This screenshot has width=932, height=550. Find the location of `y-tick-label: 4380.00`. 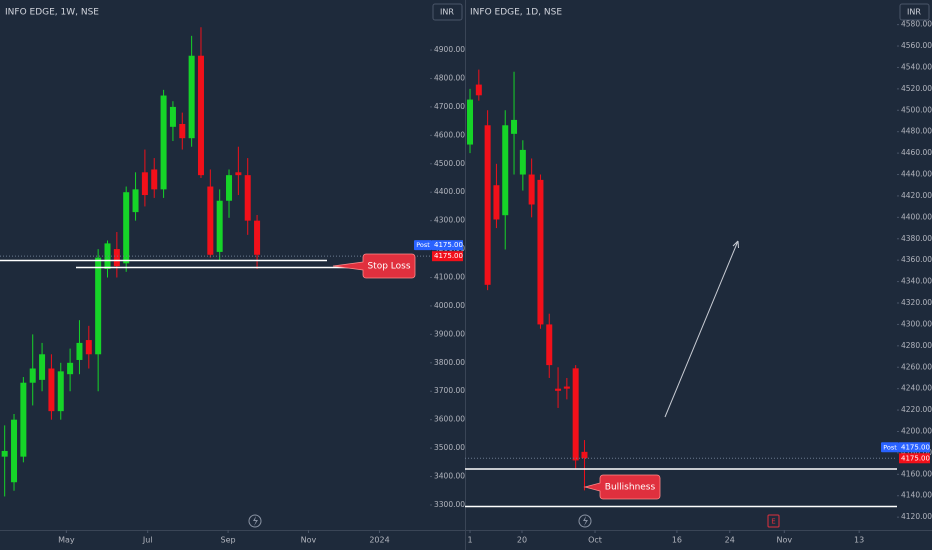

y-tick-label: 4380.00 is located at coordinates (916, 238).